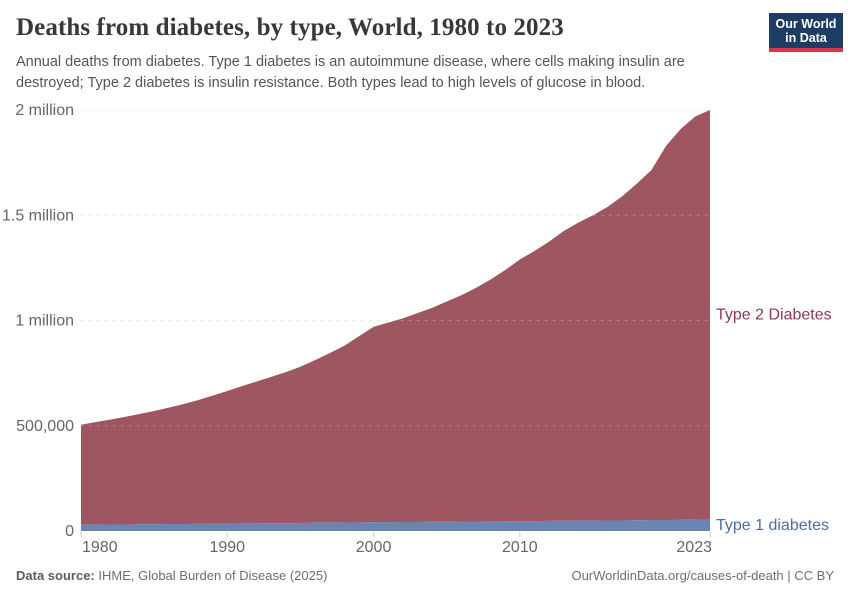 This screenshot has height=600, width=850. Describe the element at coordinates (374, 547) in the screenshot. I see `x-axis-label: 2000` at that location.